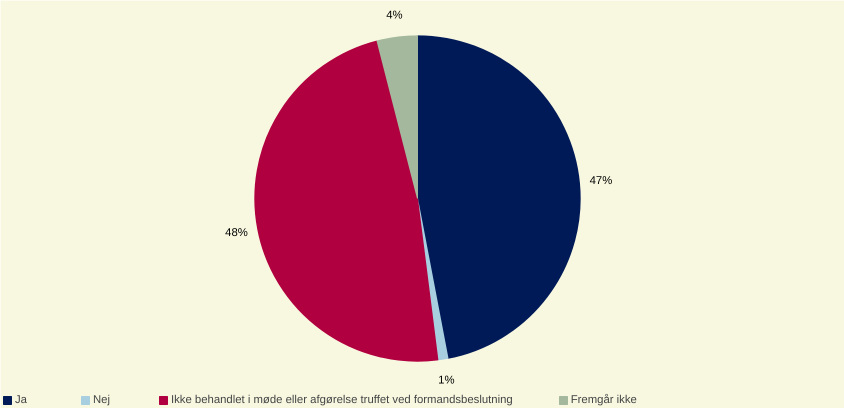 The width and height of the screenshot is (844, 408). What do you see at coordinates (601, 181) in the screenshot?
I see `data-label: 47%` at bounding box center [601, 181].